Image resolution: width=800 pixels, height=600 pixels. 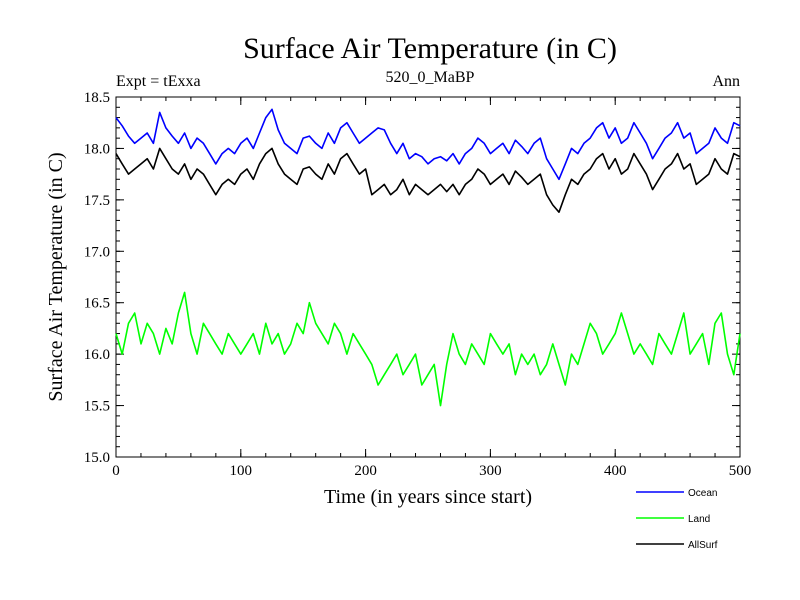 I want to click on y-tick-label: 16.0, so click(x=97, y=355).